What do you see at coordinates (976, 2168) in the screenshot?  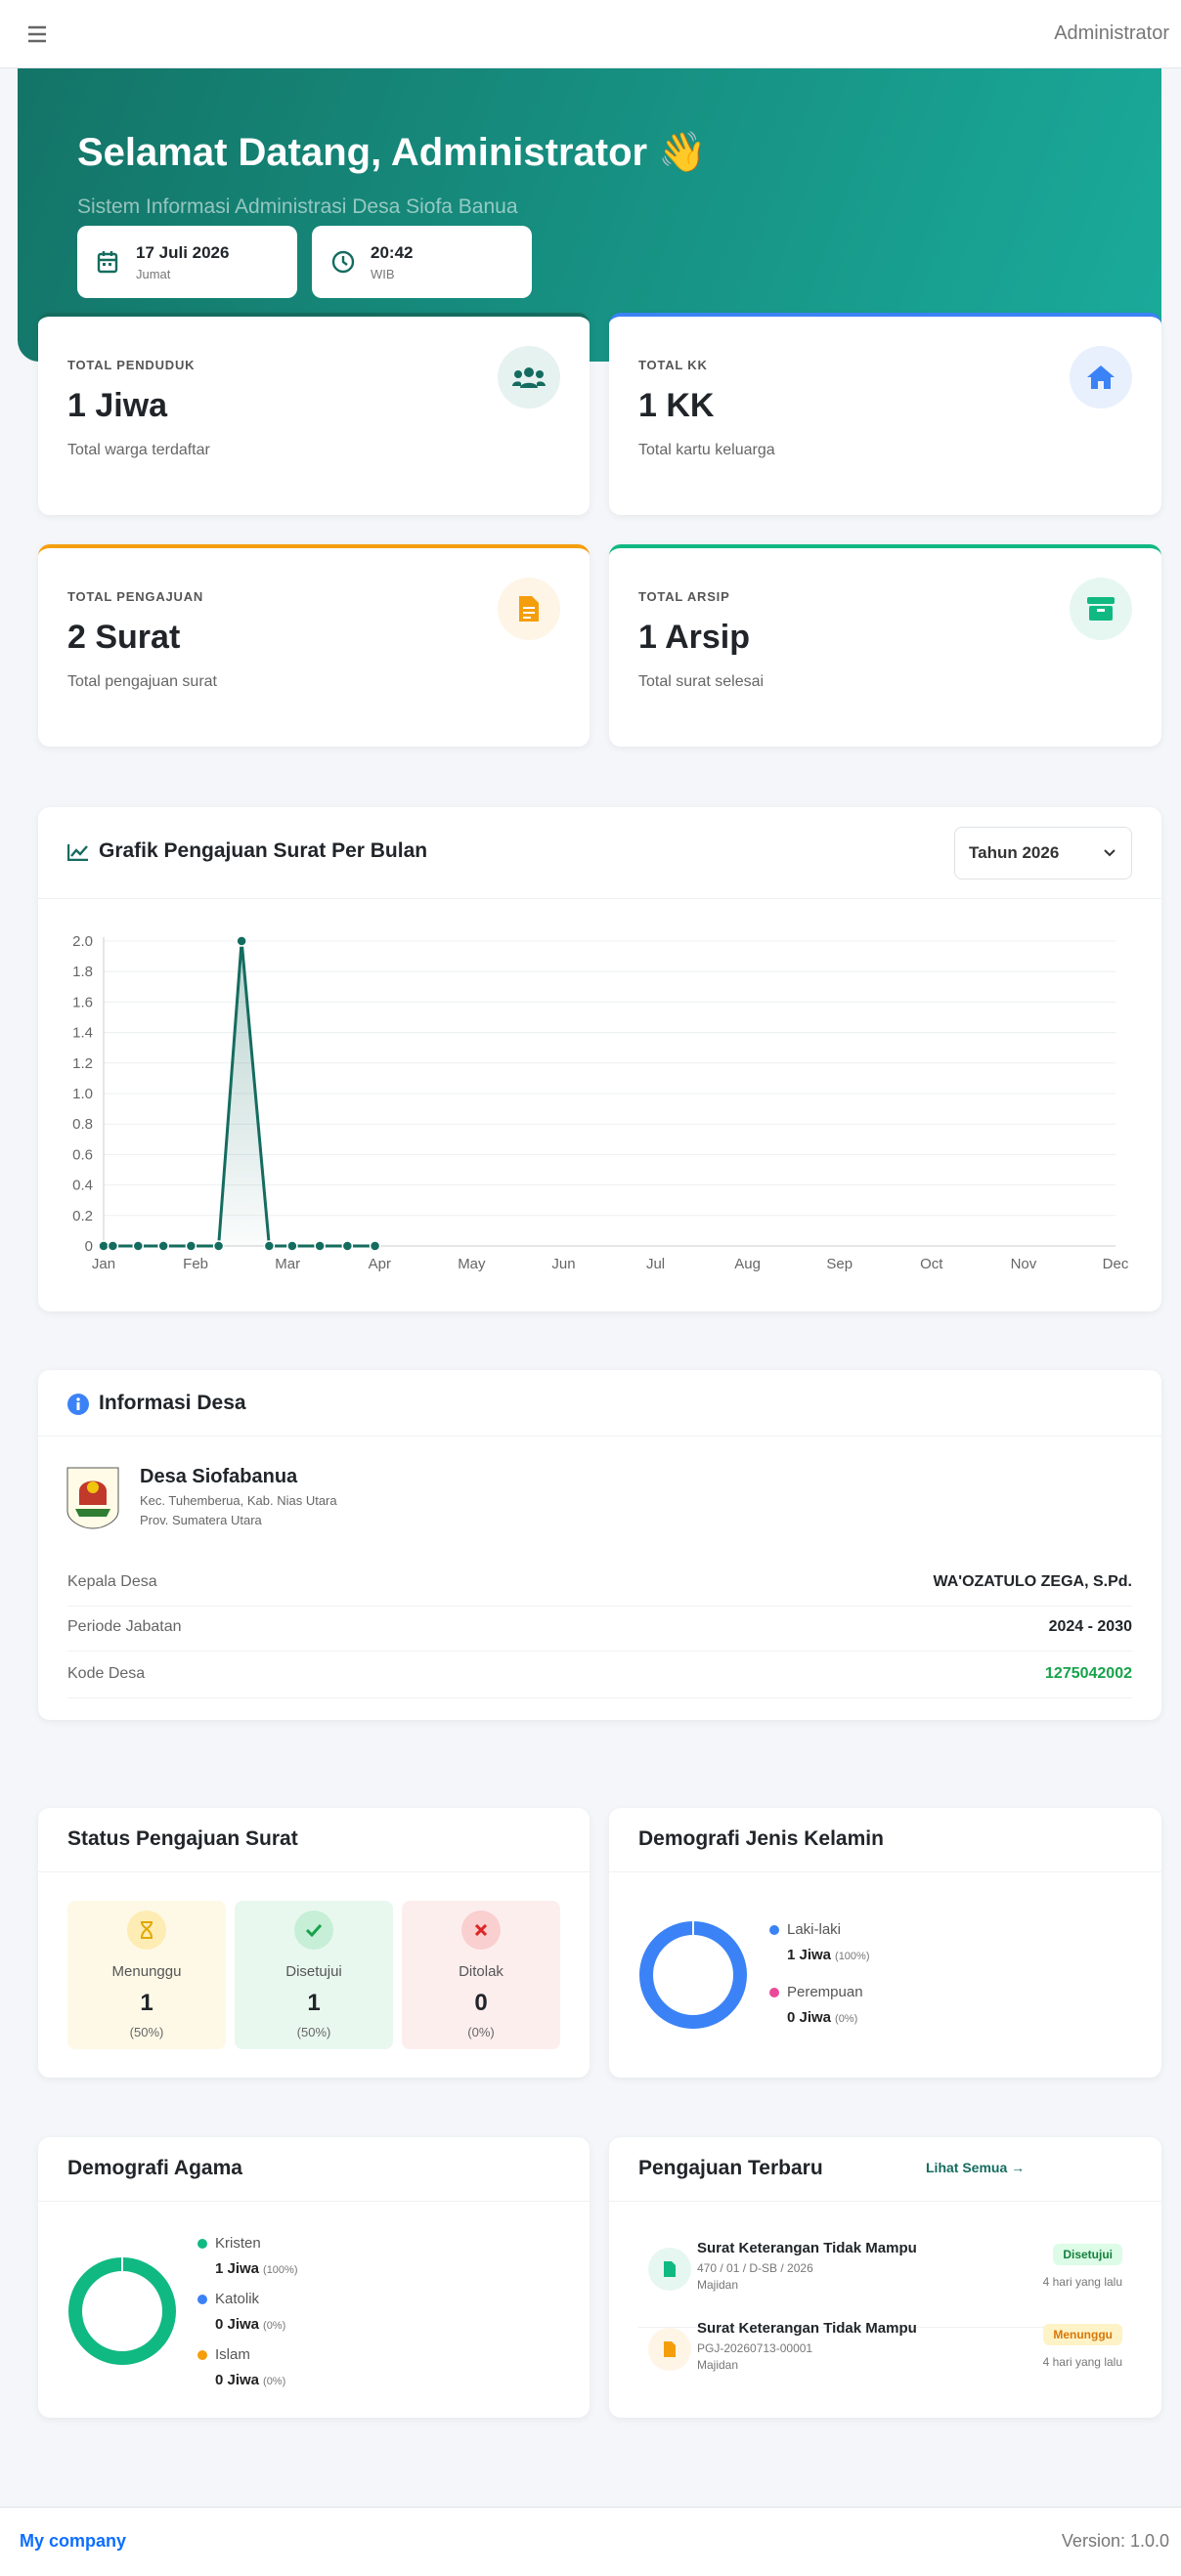 I see `see-all-link: Lihat Semua →` at bounding box center [976, 2168].